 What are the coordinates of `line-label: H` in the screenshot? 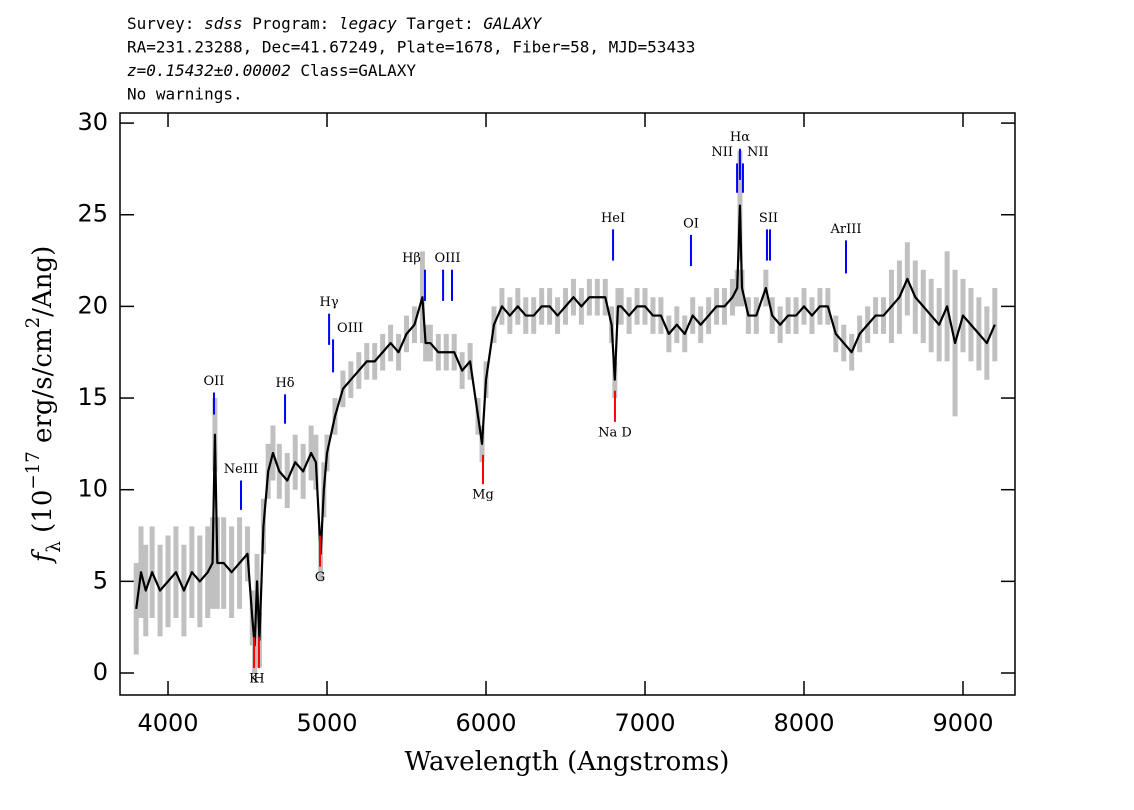 It's located at (258, 679).